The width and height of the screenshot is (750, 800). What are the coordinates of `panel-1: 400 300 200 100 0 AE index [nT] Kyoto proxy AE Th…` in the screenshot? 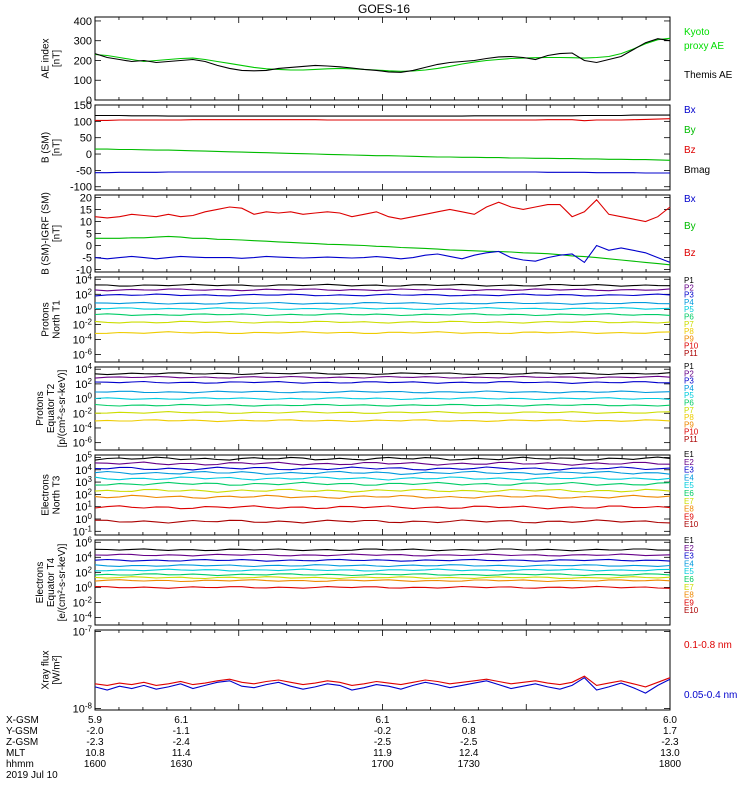 It's located at (387, 61).